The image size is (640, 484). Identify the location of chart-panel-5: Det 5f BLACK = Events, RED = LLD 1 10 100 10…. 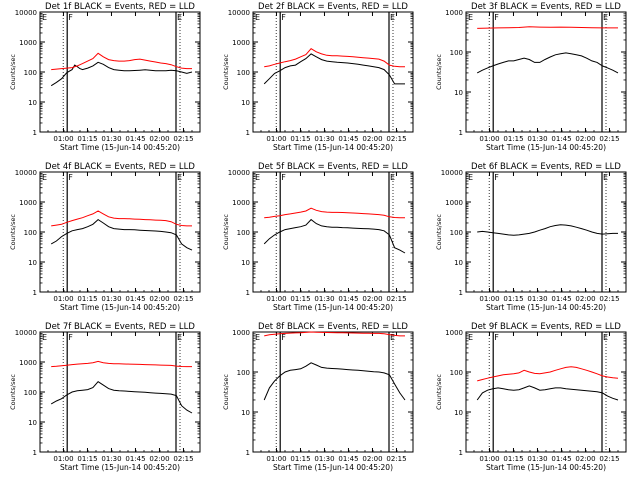
(318, 237).